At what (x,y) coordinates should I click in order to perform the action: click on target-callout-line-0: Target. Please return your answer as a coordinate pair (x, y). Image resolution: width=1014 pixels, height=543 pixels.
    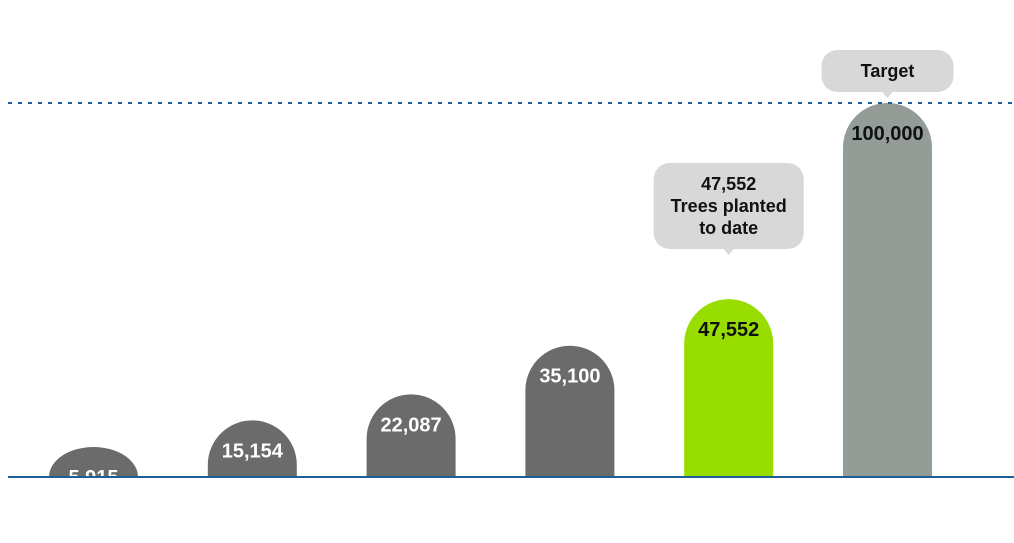
    Looking at the image, I should click on (888, 71).